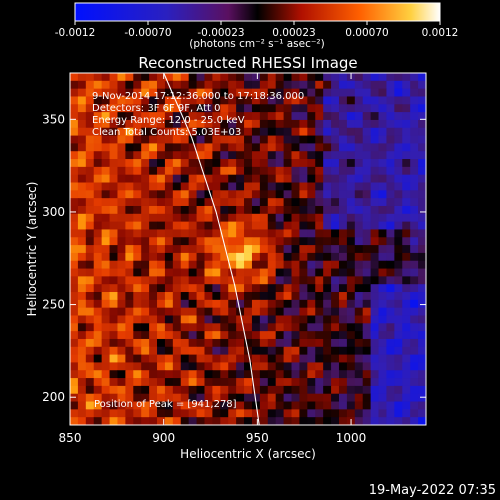 Image resolution: width=500 pixels, height=500 pixels. What do you see at coordinates (366, 33) in the screenshot?
I see `colorbar-tick-label: 0.00070` at bounding box center [366, 33].